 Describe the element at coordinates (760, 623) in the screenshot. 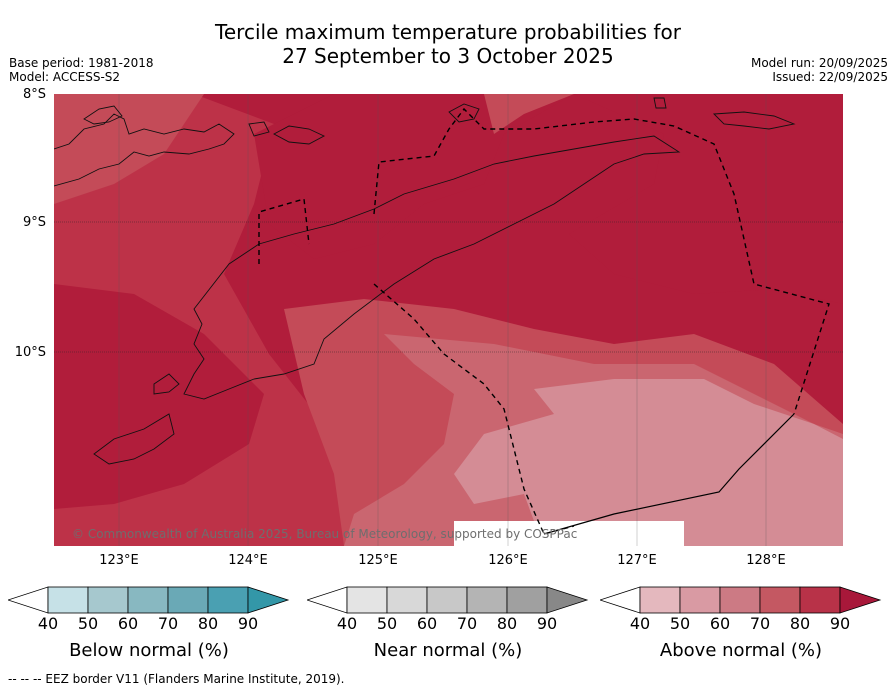

I see `legend-above-tick: 70` at that location.